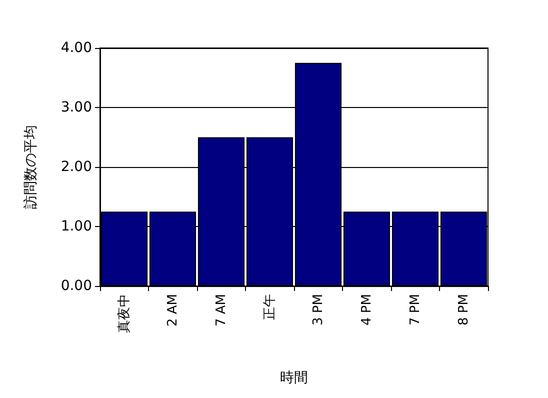 Image resolution: width=548 pixels, height=398 pixels. I want to click on x-tick-label: 7 AM, so click(221, 310).